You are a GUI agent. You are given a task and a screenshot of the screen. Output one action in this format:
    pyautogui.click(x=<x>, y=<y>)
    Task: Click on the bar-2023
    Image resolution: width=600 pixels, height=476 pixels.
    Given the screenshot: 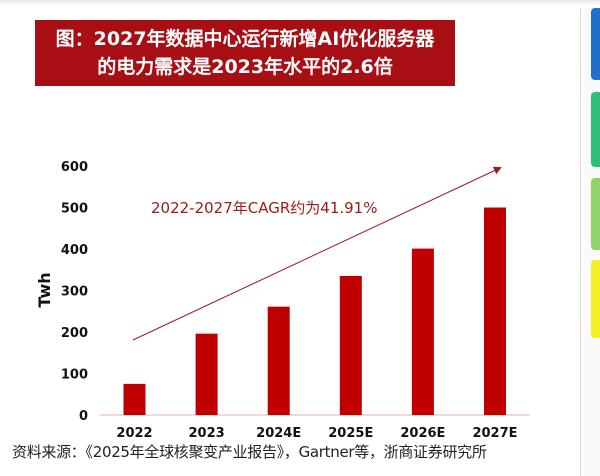 What is the action you would take?
    pyautogui.click(x=206, y=374)
    